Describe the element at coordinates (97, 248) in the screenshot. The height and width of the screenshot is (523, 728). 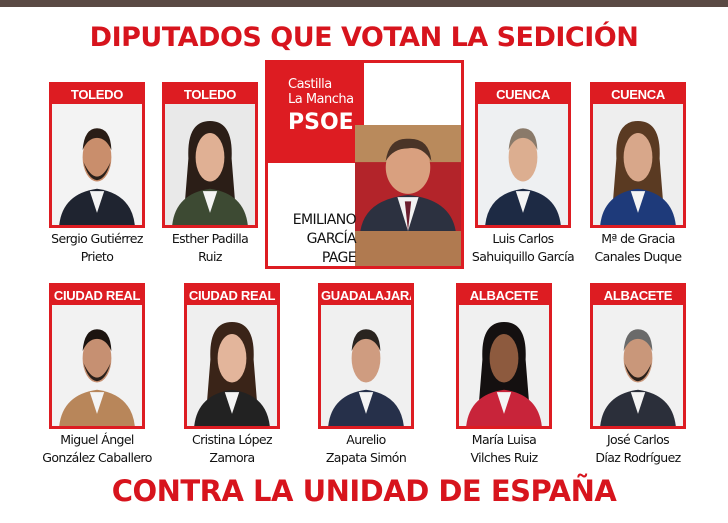
I see `deputy-name: Sergio Gutiérrez Prieto` at that location.